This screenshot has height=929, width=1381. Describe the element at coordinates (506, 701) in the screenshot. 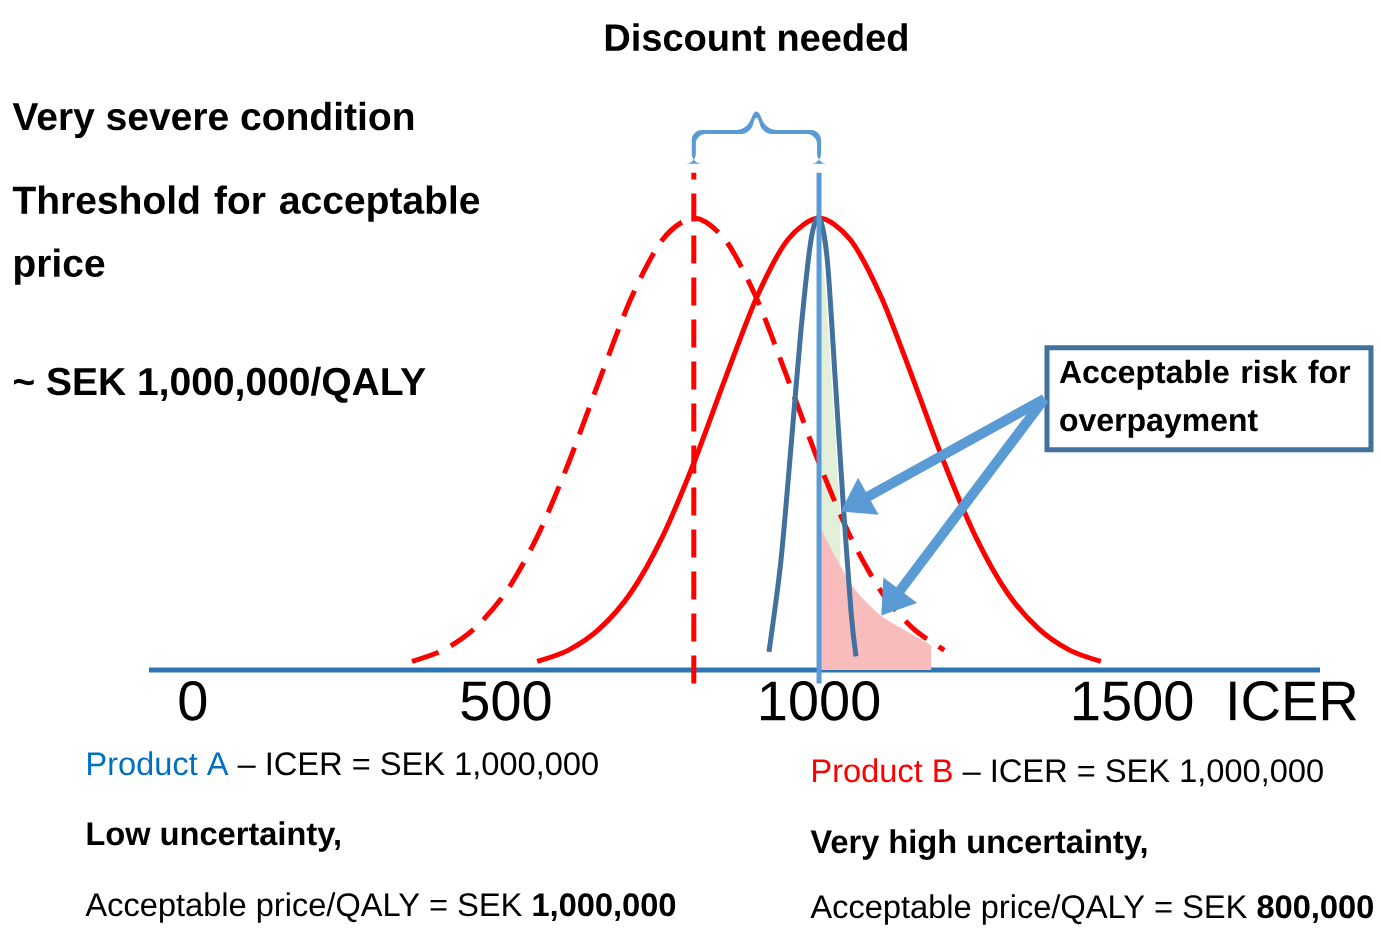

I see `x-tick-label: 500` at that location.